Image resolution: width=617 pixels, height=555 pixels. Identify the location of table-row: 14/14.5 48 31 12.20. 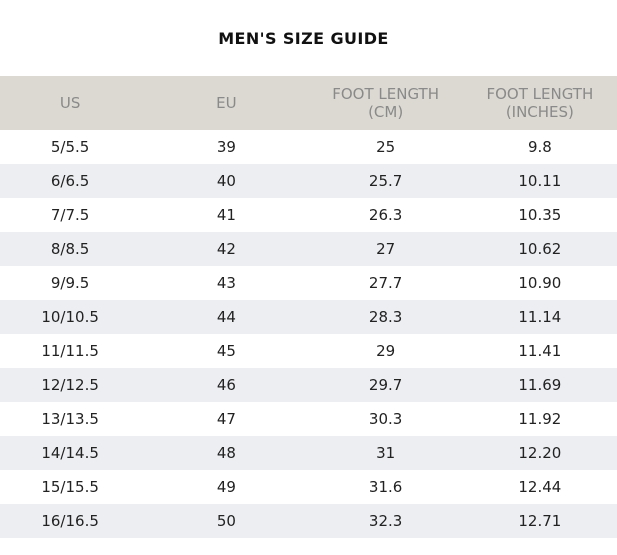
(308, 453).